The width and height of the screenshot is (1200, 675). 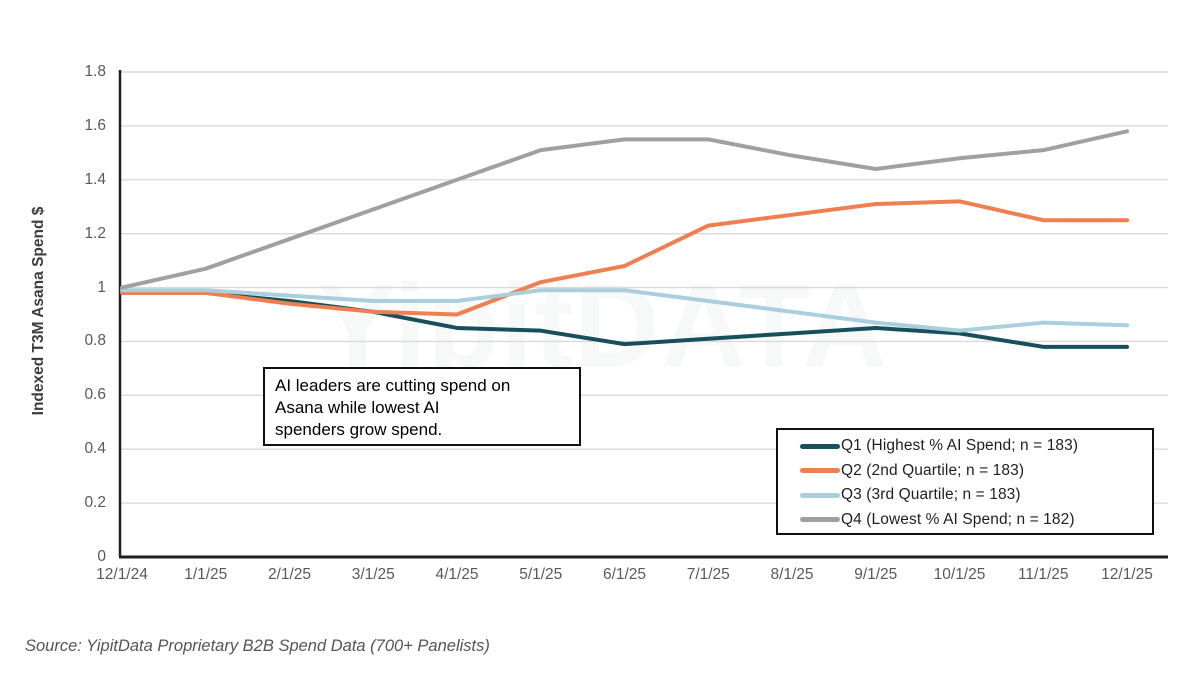 What do you see at coordinates (95, 233) in the screenshot?
I see `y-tick-label: 1.2` at bounding box center [95, 233].